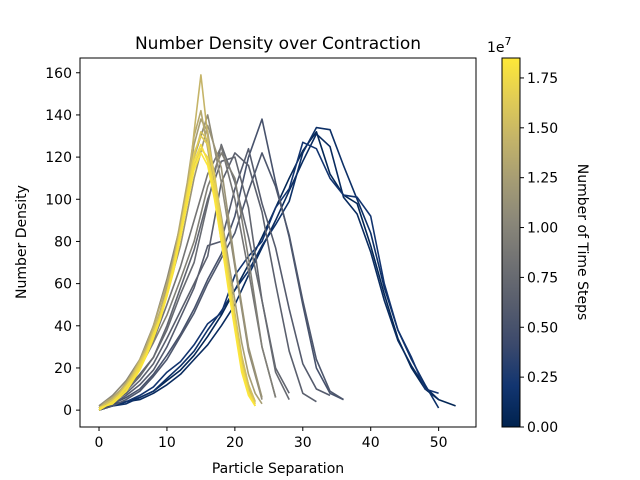 The image size is (640, 480). Describe the element at coordinates (22, 242) in the screenshot. I see `y-axis-label: Number Density` at that location.